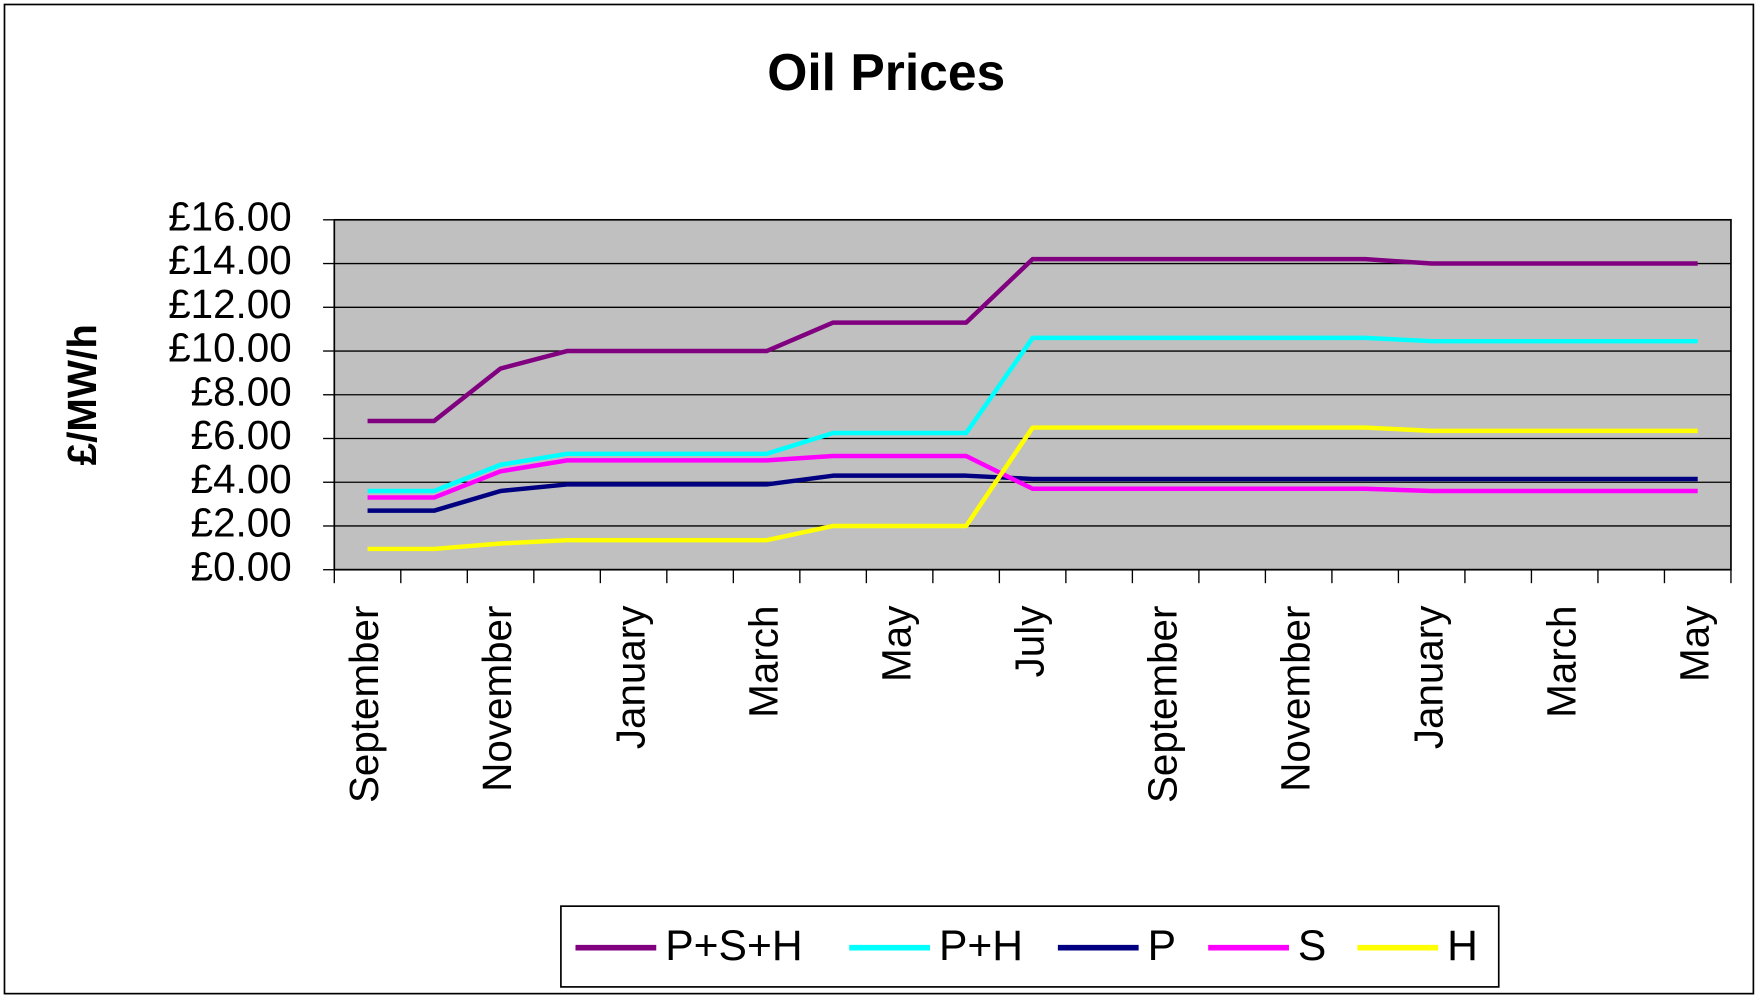  What do you see at coordinates (241, 435) in the screenshot?
I see `y-tick-label: £6.00` at bounding box center [241, 435].